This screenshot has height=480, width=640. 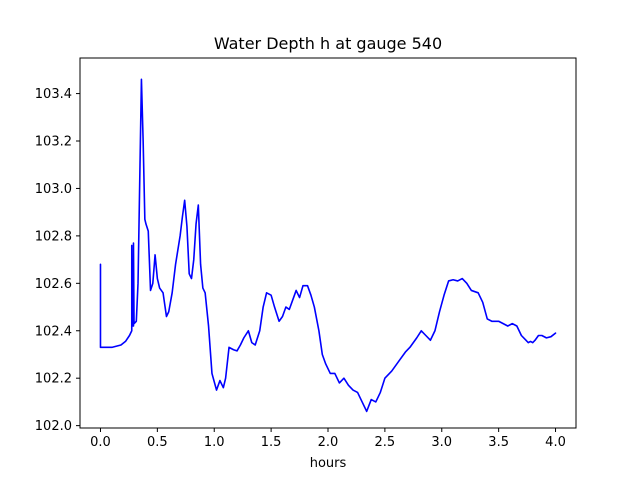 I want to click on y-tick-label: 102.2, so click(x=53, y=379).